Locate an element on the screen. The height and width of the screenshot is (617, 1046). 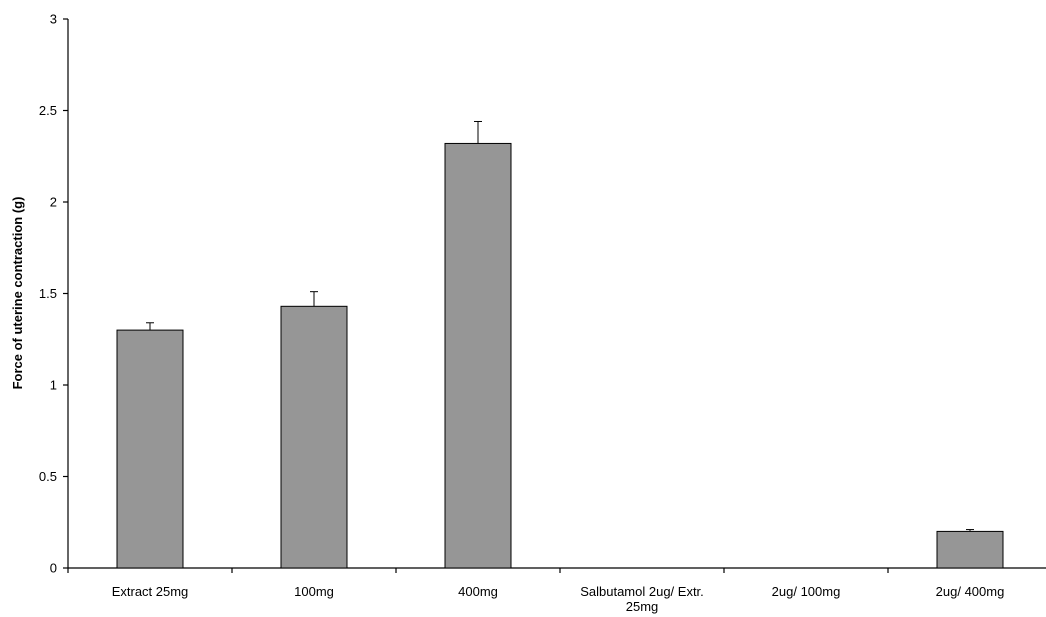
y-axis-label-group: Force of uterine contraction (g) is located at coordinates (17, 293).